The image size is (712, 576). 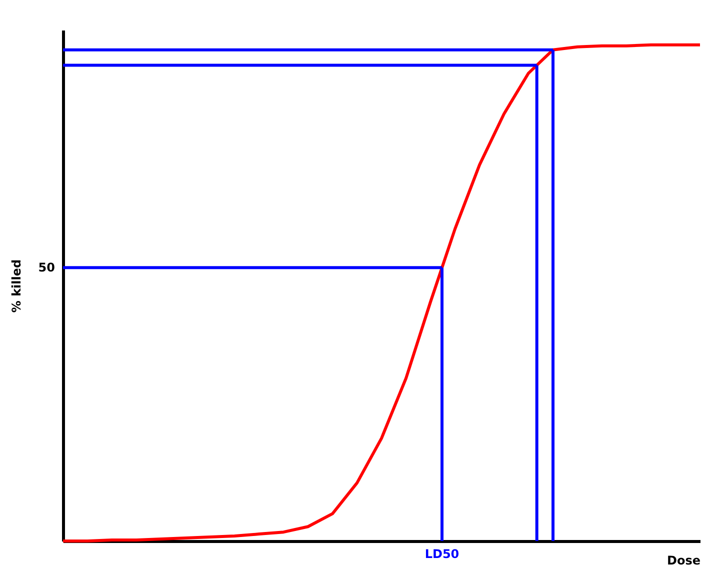 I want to click on y-axis-title: % killed, so click(x=17, y=286).